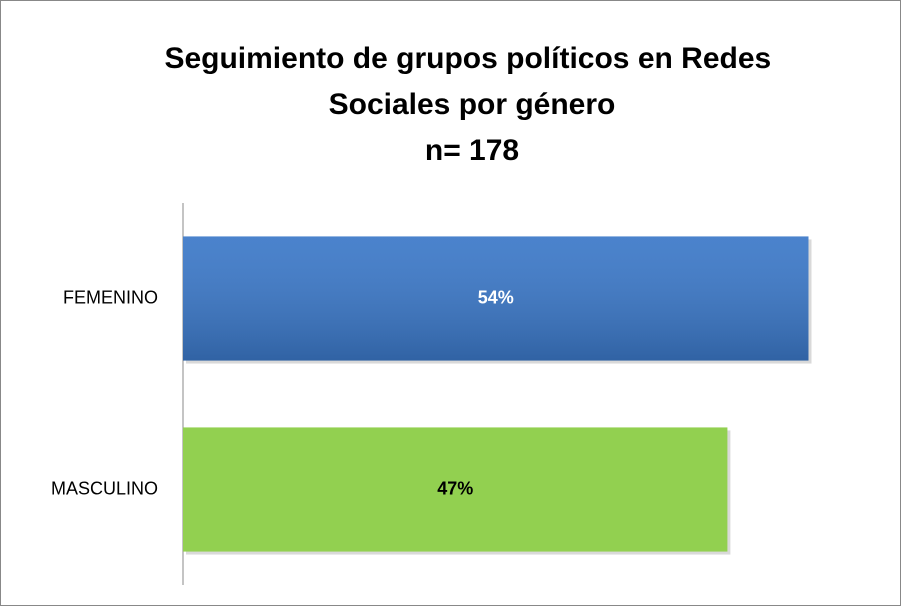  Describe the element at coordinates (110, 297) in the screenshot. I see `category-label: FEMENINO` at that location.